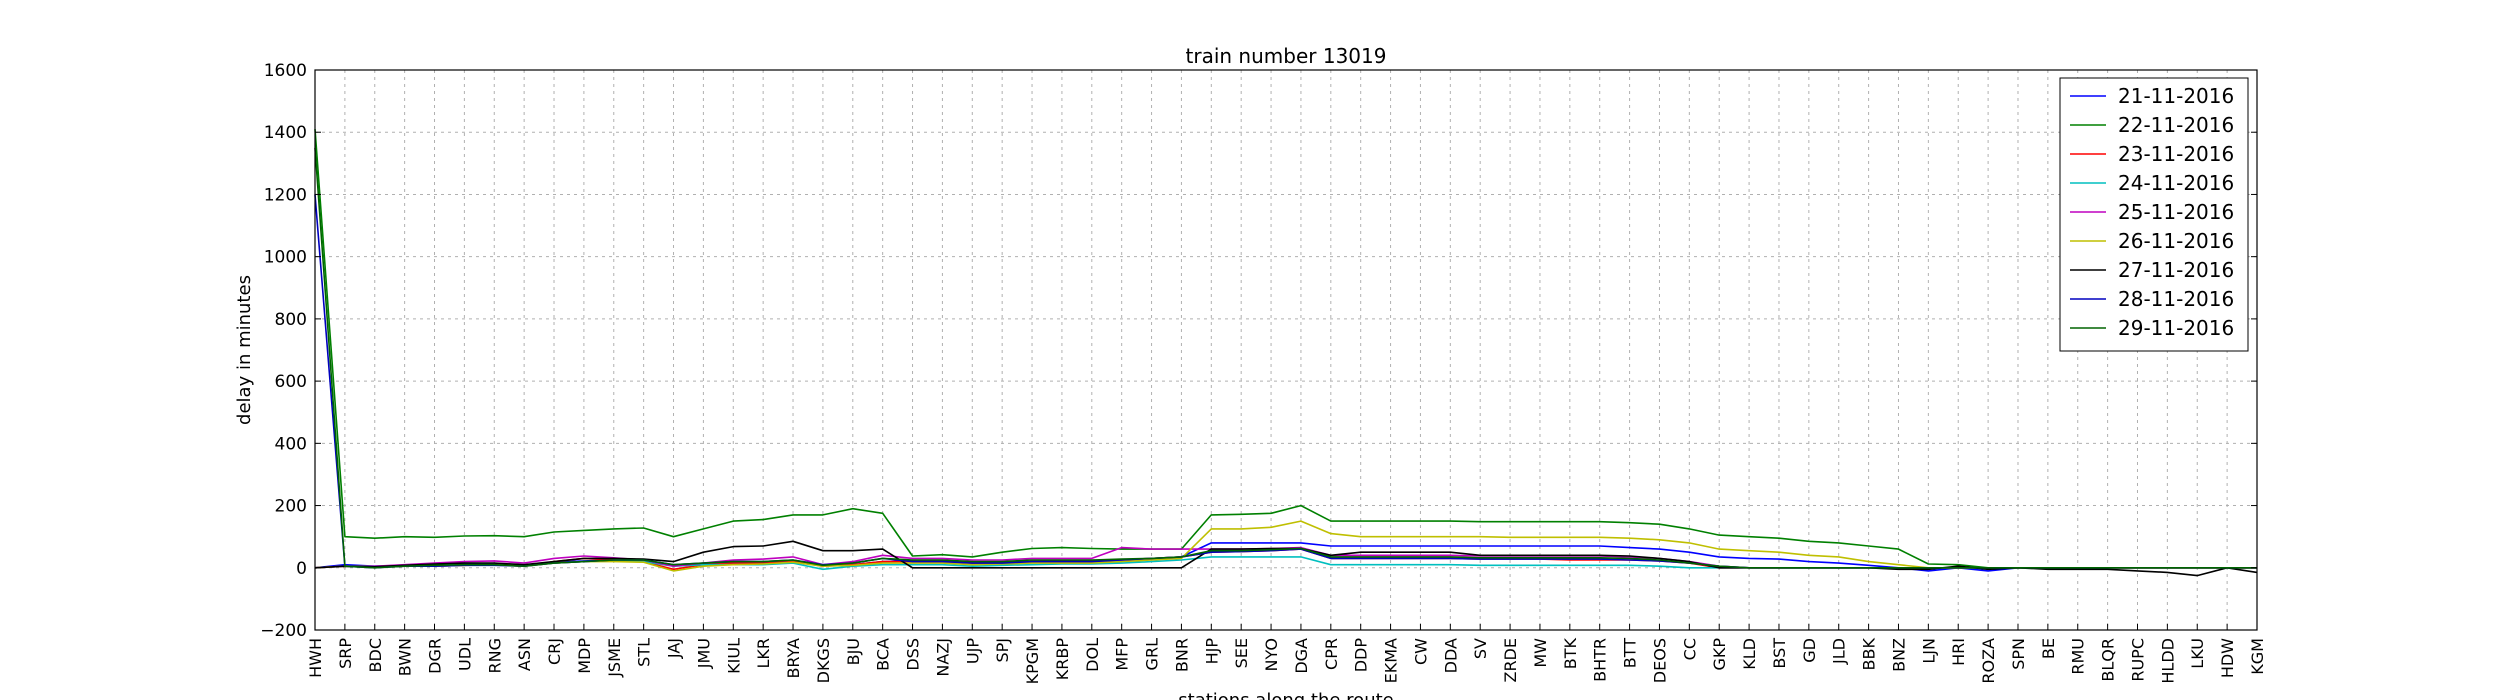  Describe the element at coordinates (1839, 651) in the screenshot. I see `x-tick-label: JLD` at that location.